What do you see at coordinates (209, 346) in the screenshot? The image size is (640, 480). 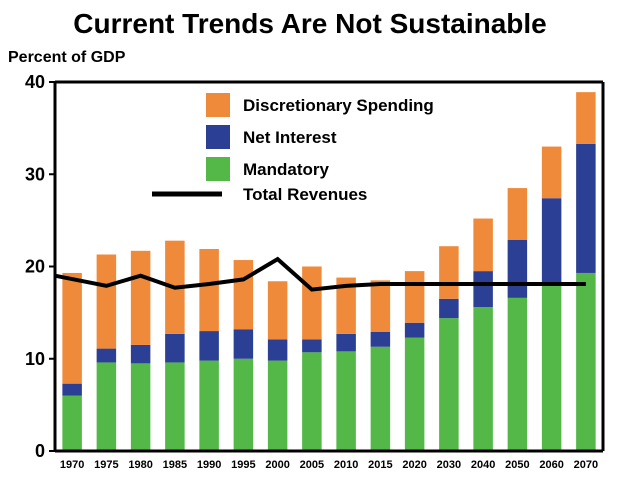 I see `bar-net-interest-1990` at bounding box center [209, 346].